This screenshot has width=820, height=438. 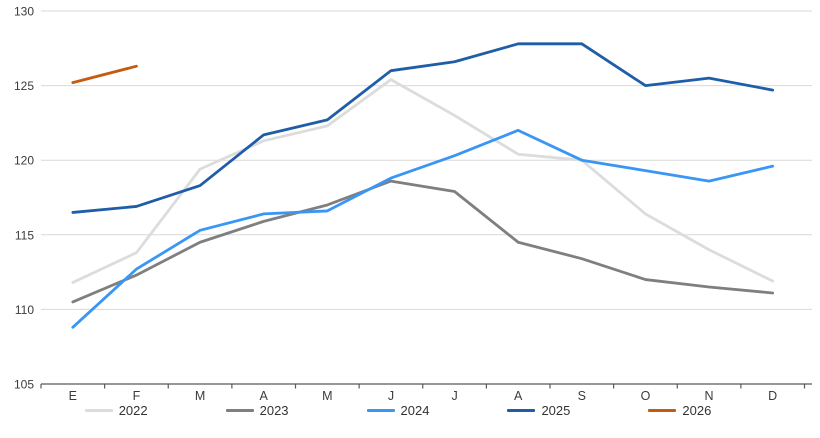 What do you see at coordinates (24, 235) in the screenshot?
I see `y-axis-label: 115` at bounding box center [24, 235].